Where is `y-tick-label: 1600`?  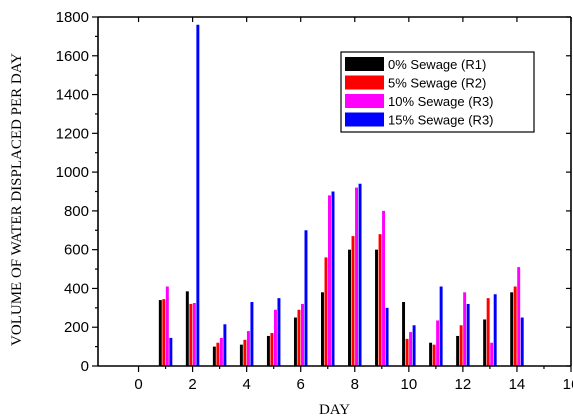 y-tick-label: 1600 is located at coordinates (72, 56).